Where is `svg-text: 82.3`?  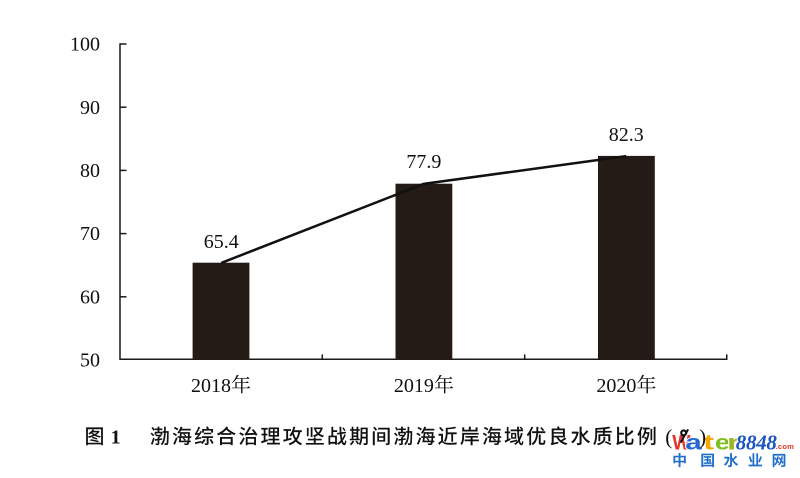 svg-text: 82.3 is located at coordinates (626, 135).